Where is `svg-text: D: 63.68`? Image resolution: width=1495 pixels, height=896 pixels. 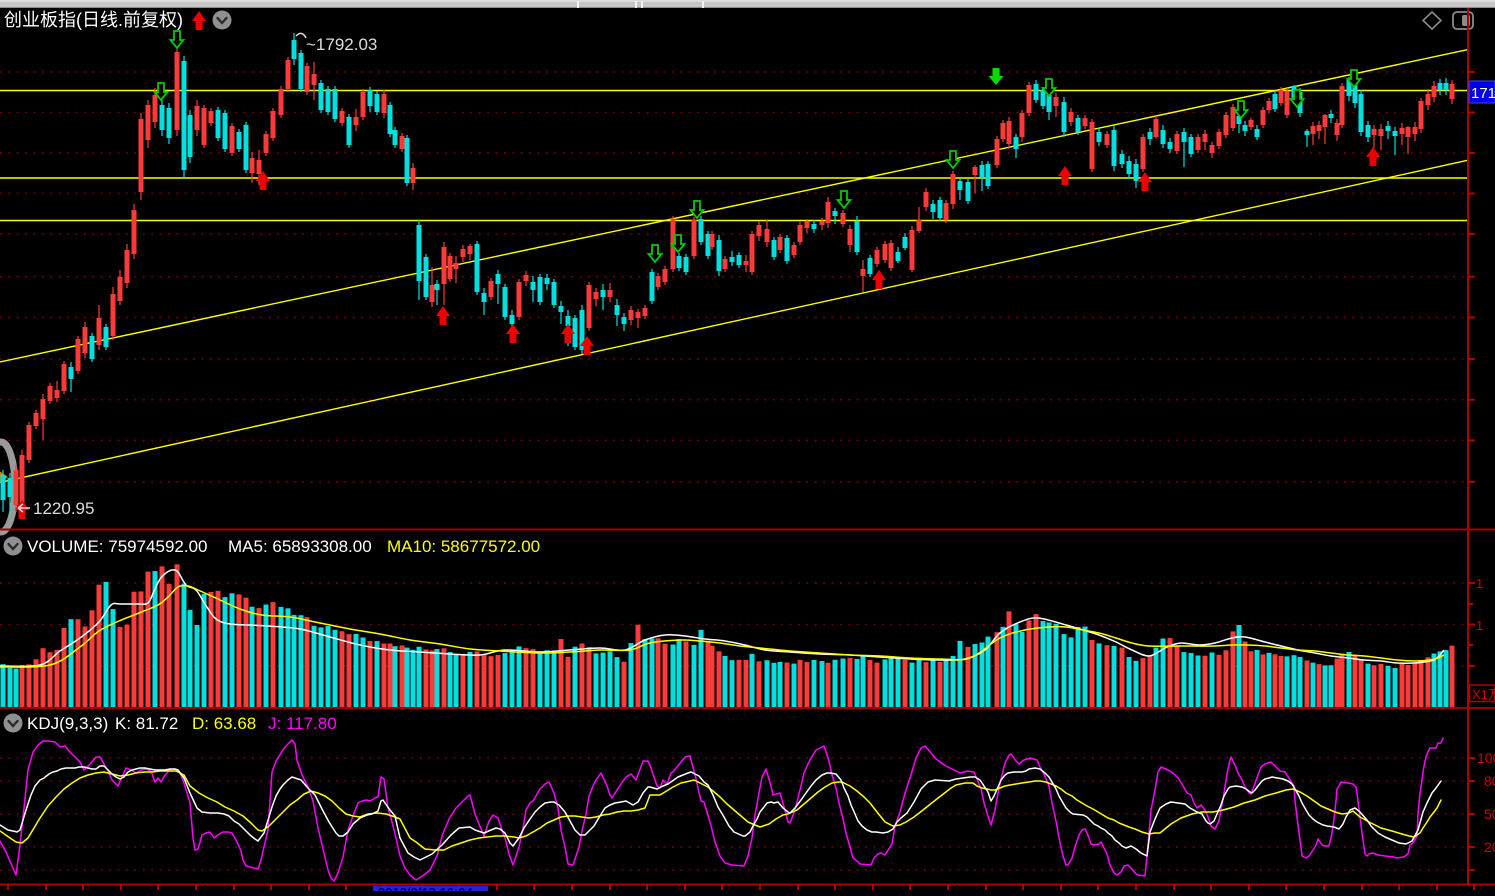 svg-text: D: 63.68 is located at coordinates (224, 723).